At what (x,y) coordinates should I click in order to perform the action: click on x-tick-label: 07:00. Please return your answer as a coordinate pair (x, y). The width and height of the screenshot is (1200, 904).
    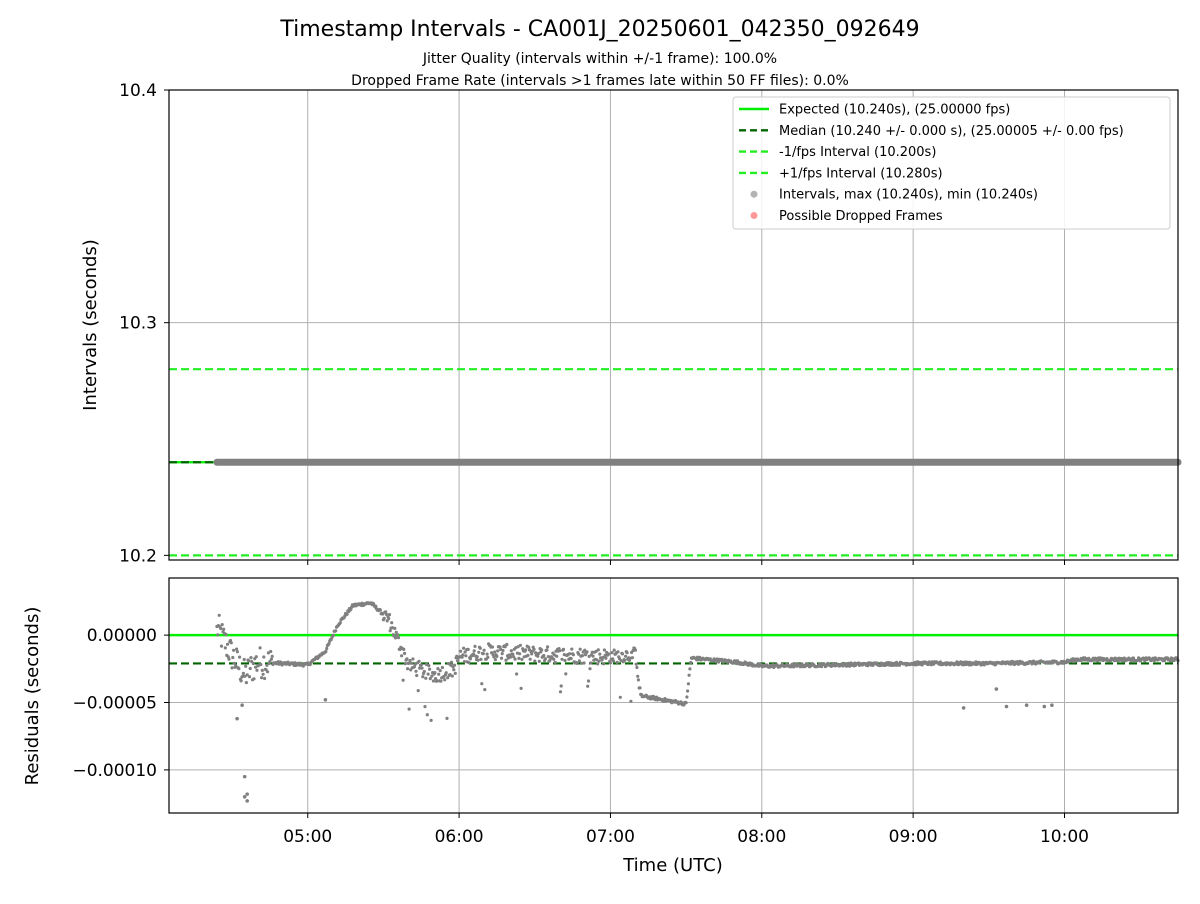
    Looking at the image, I should click on (610, 837).